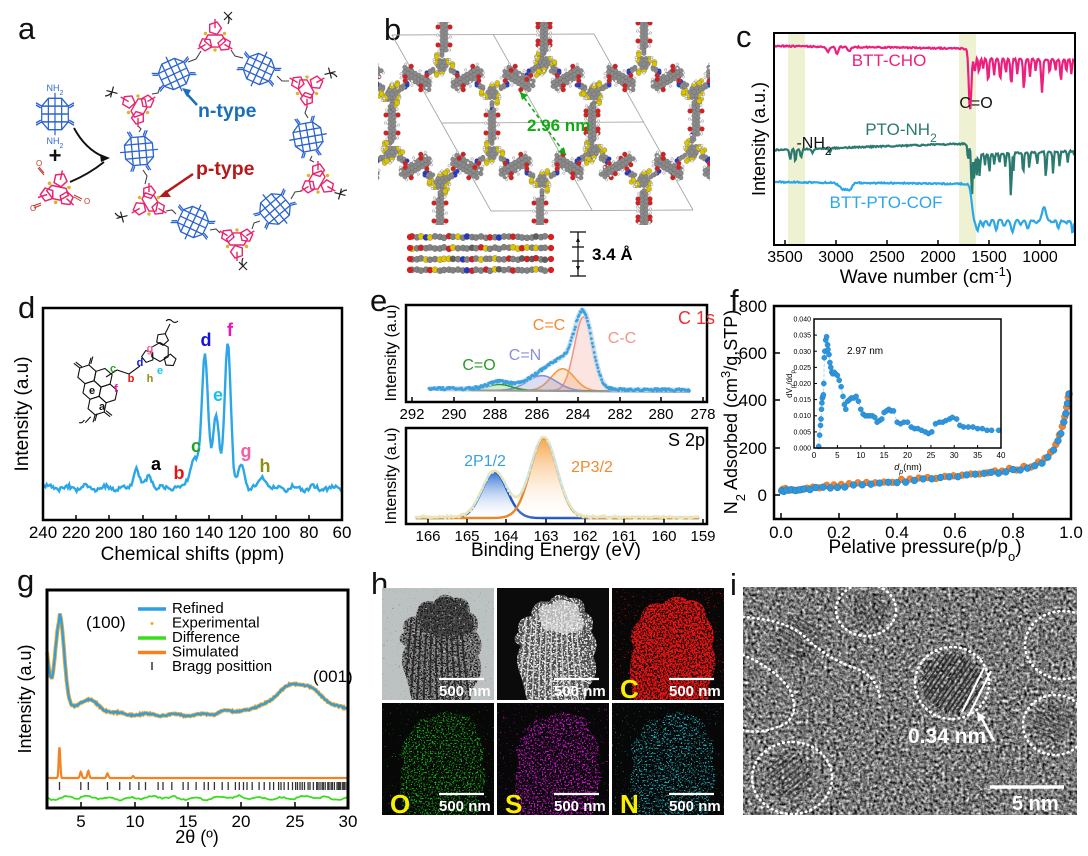  What do you see at coordinates (744, 36) in the screenshot?
I see `svg-text: c` at bounding box center [744, 36].